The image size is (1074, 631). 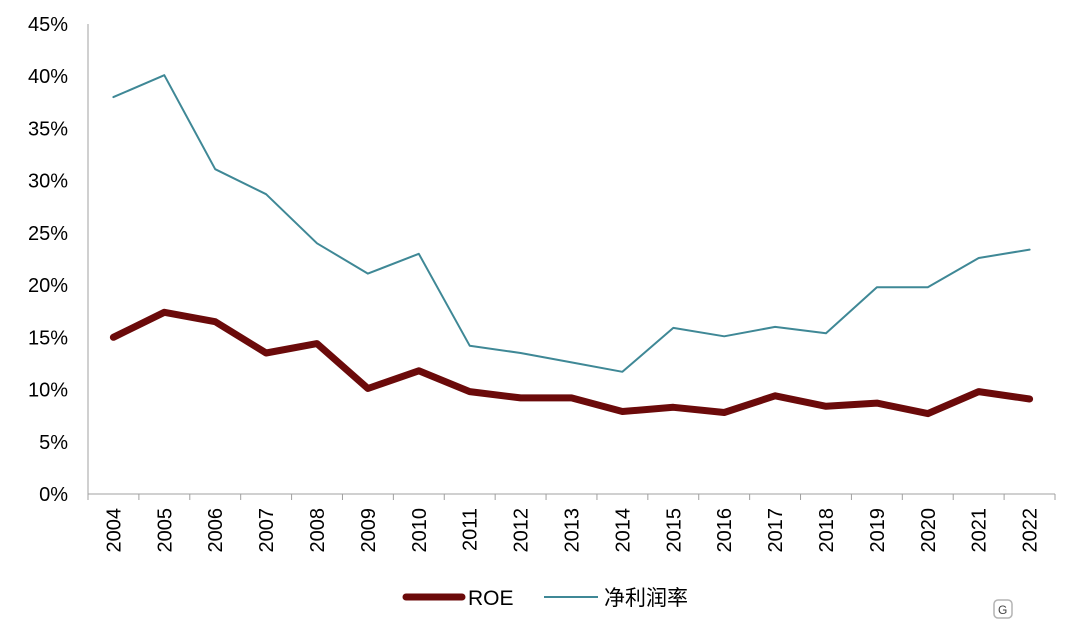 What do you see at coordinates (53, 443) in the screenshot?
I see `y-tick-label: 5%` at bounding box center [53, 443].